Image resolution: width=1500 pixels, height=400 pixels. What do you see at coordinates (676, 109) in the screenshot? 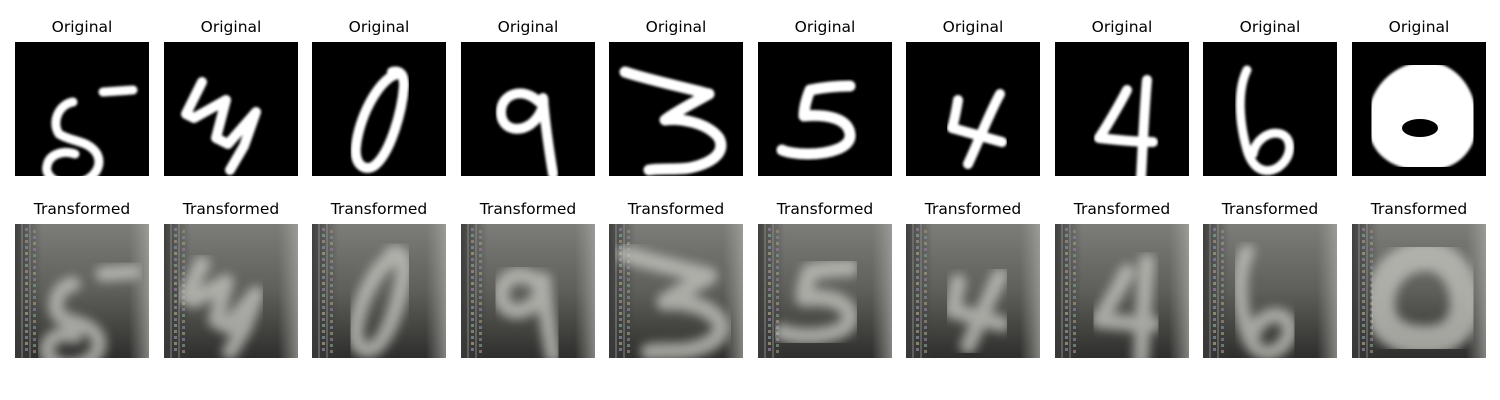
I see `digit-3-mnist-icon` at bounding box center [676, 109].